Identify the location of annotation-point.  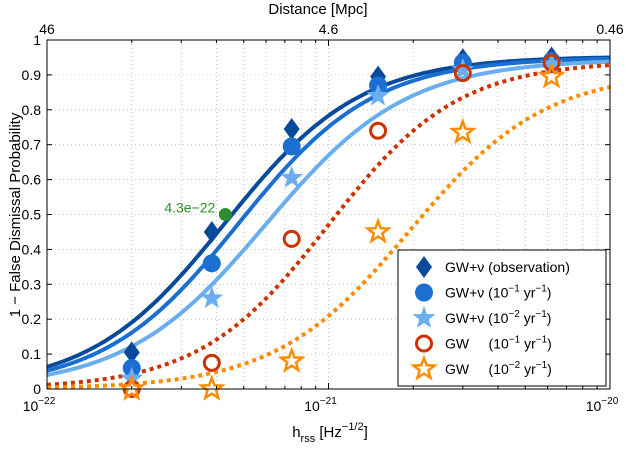
(225, 214).